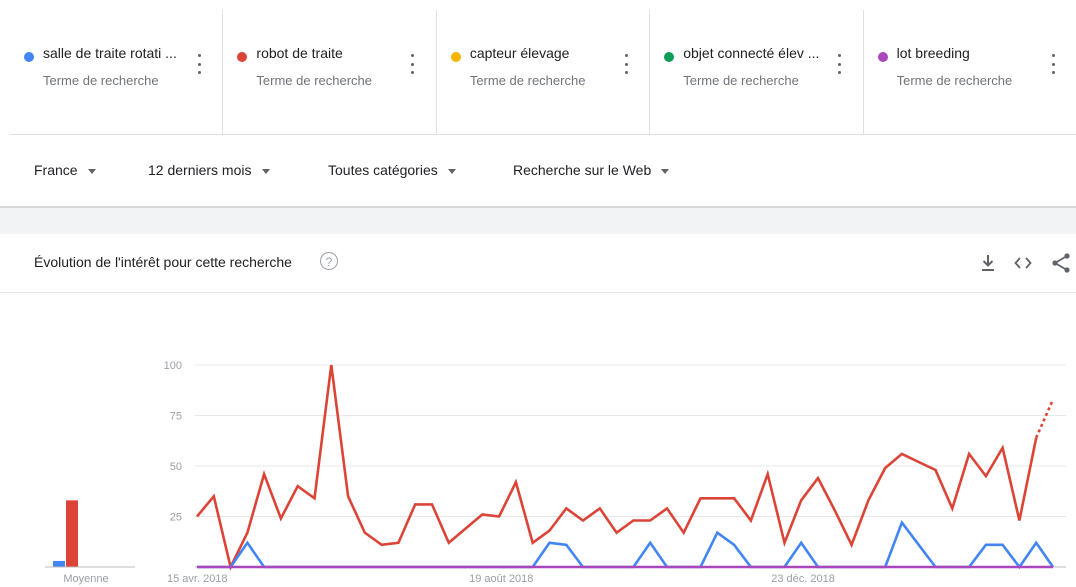 The height and width of the screenshot is (587, 1076). I want to click on category-dropdown: Toutes catégories, so click(392, 170).